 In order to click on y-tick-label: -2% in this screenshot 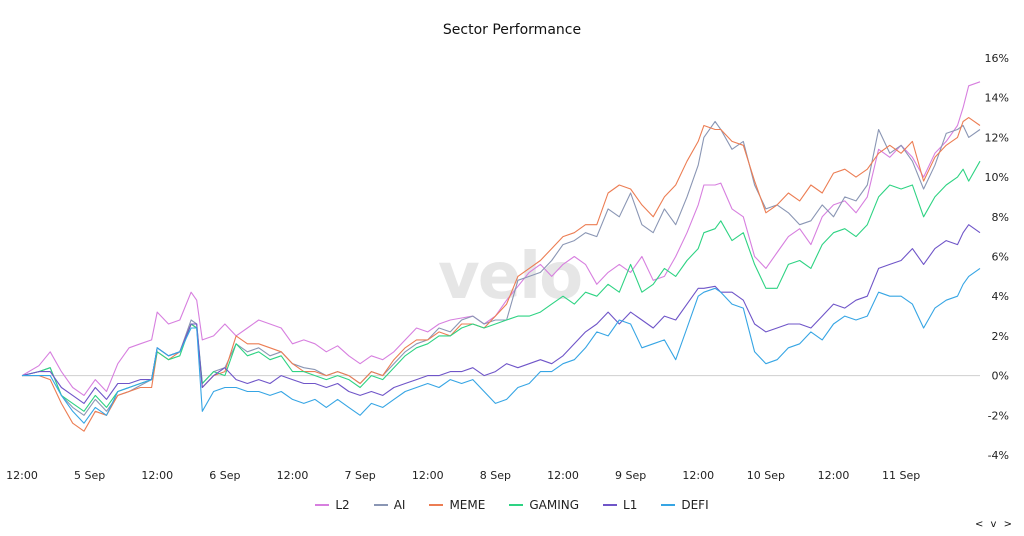, I will do `click(998, 415)`.